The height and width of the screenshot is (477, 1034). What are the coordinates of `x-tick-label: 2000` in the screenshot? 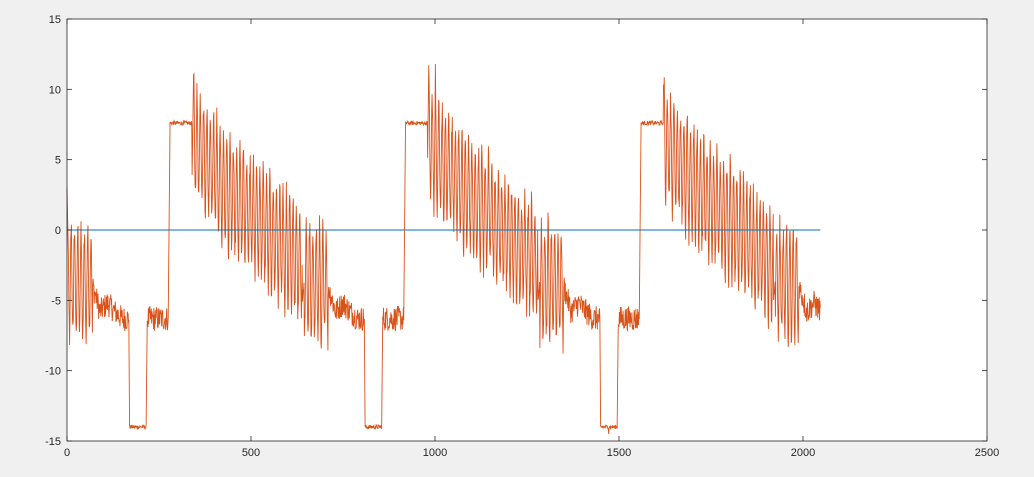 It's located at (803, 453).